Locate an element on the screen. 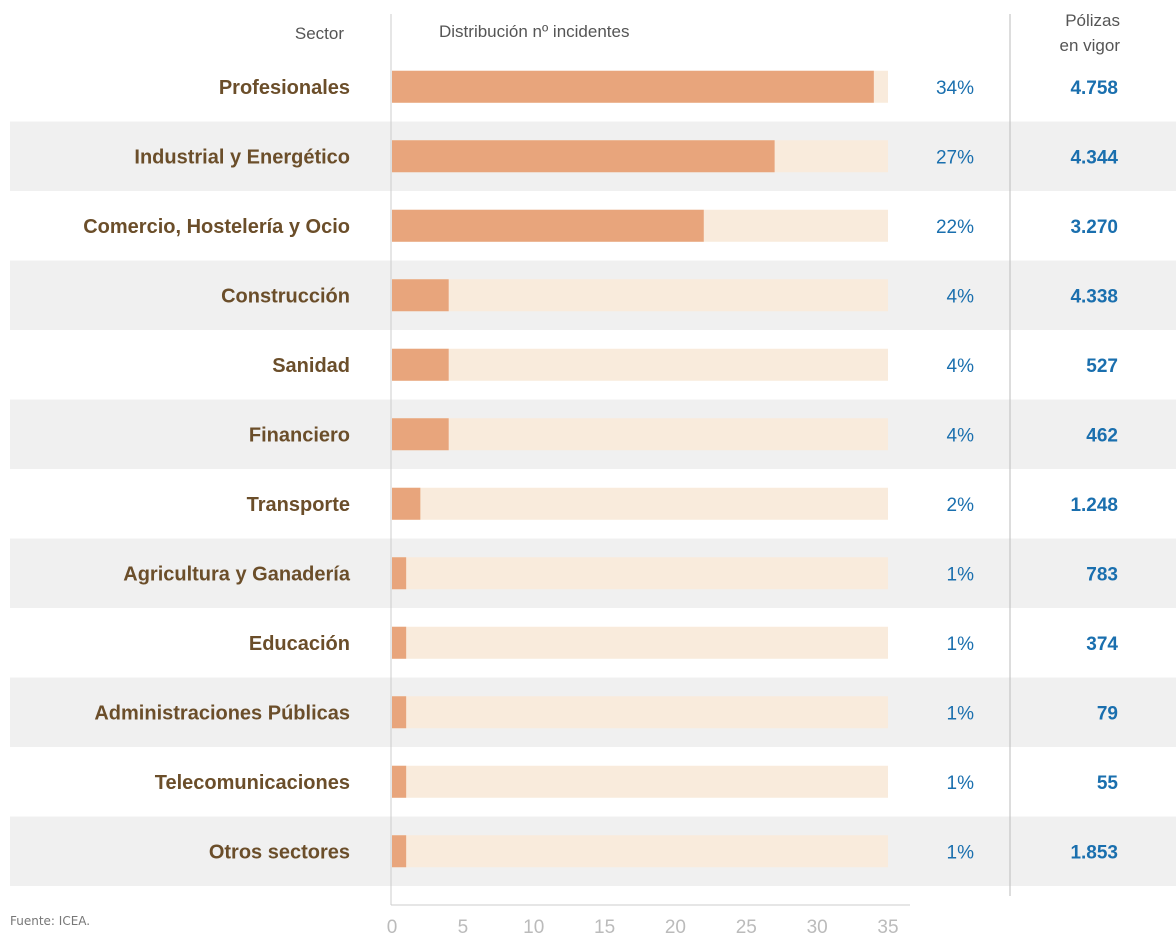  polizas-label: 4.758 is located at coordinates (1094, 88).